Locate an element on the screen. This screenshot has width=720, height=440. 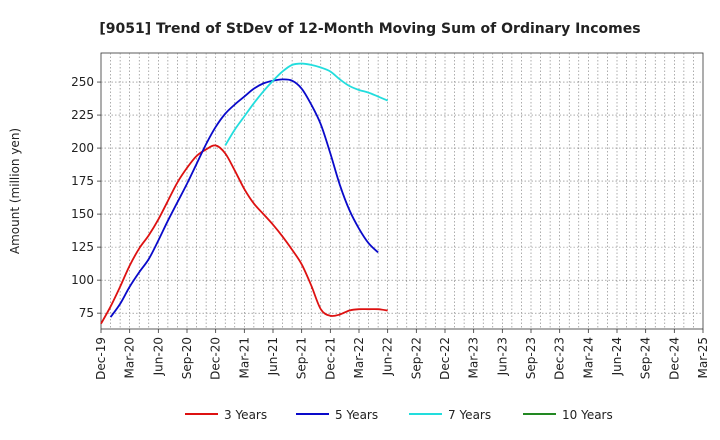
x-tick-label: Jun-23 is located at coordinates (502, 356).